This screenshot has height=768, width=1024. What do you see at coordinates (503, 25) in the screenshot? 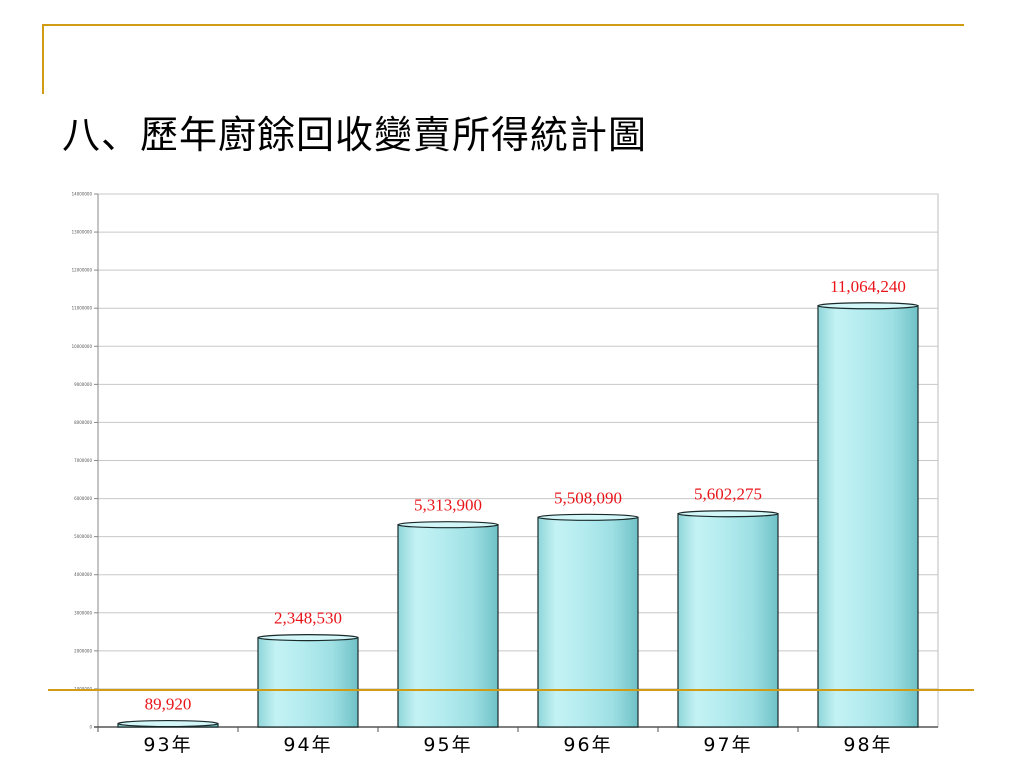
I see `top-accent-rule` at bounding box center [503, 25].